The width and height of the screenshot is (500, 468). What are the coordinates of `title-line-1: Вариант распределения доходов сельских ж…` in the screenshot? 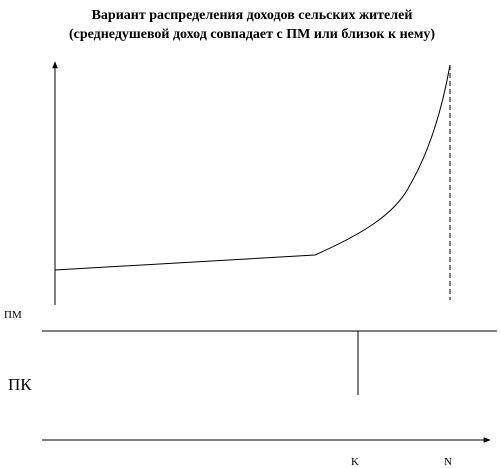 It's located at (252, 15).